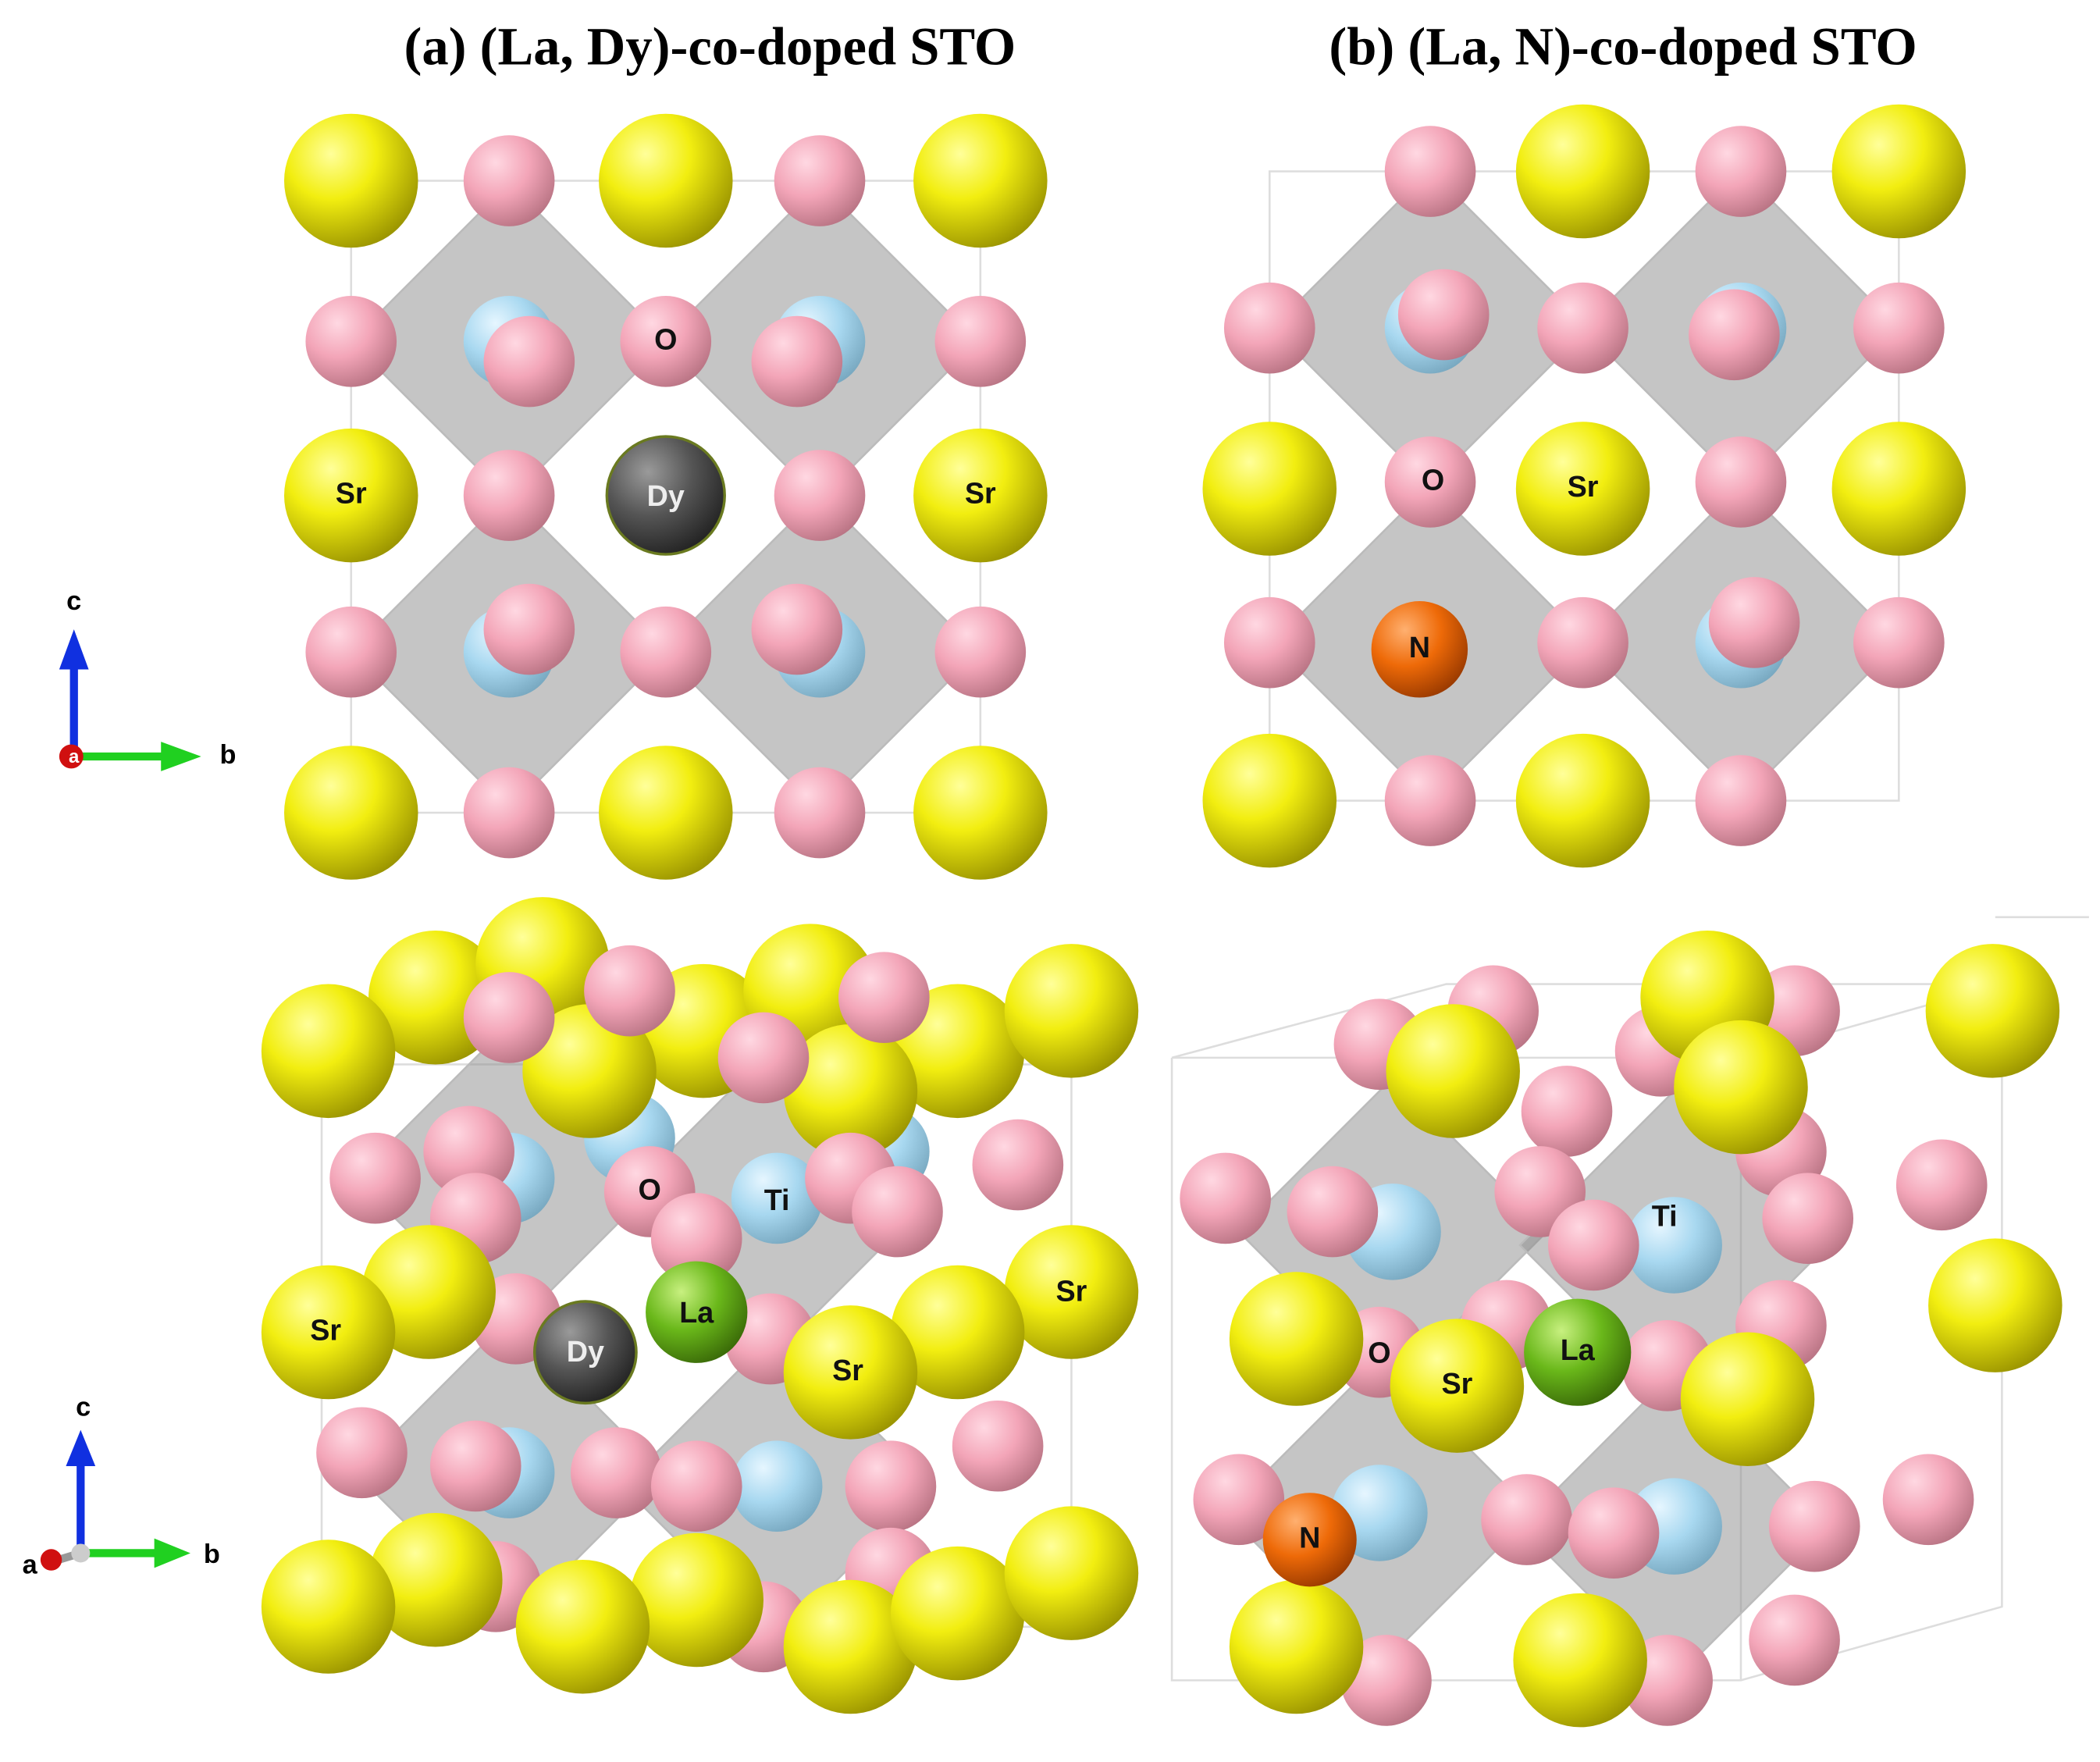  I want to click on panel-title: (a) (La, Dy)-co-doped STO, so click(710, 46).